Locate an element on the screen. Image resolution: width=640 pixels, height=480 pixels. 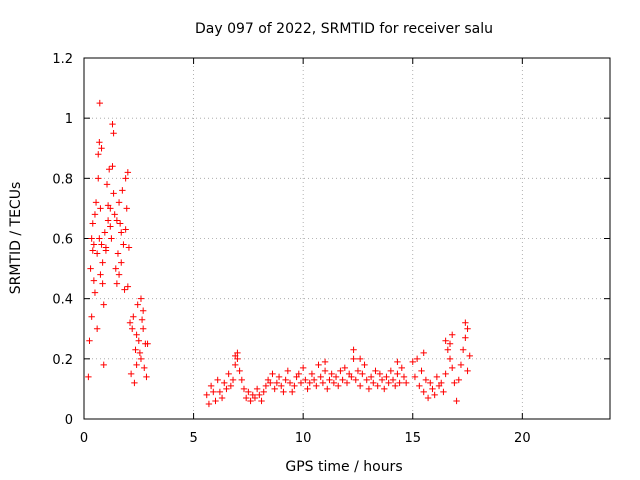
y-axis-label: SRMTID / TECUs is located at coordinates (16, 238).